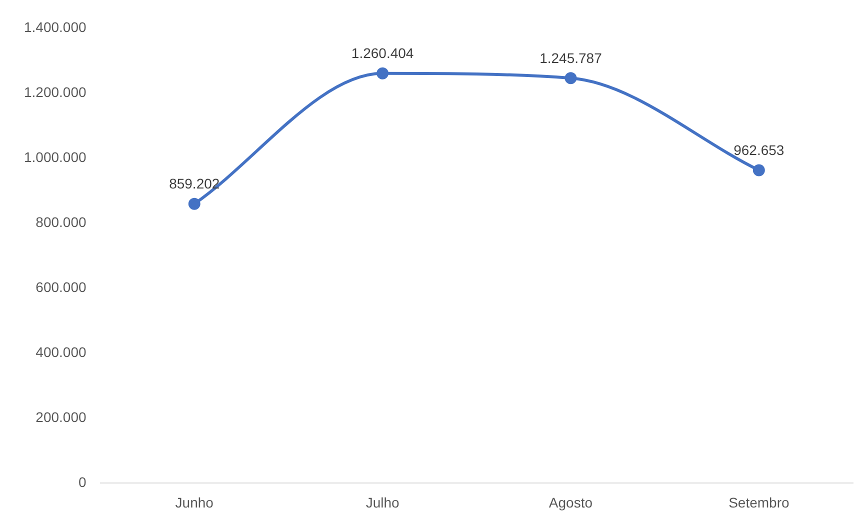 The image size is (865, 528). I want to click on data-label: 859.202, so click(194, 184).